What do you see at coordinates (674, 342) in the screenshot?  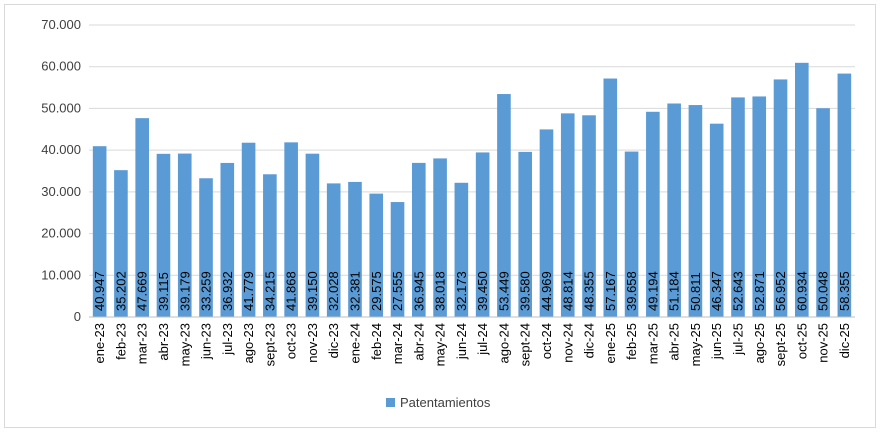 I see `x-tick-label: abr-25` at bounding box center [674, 342].